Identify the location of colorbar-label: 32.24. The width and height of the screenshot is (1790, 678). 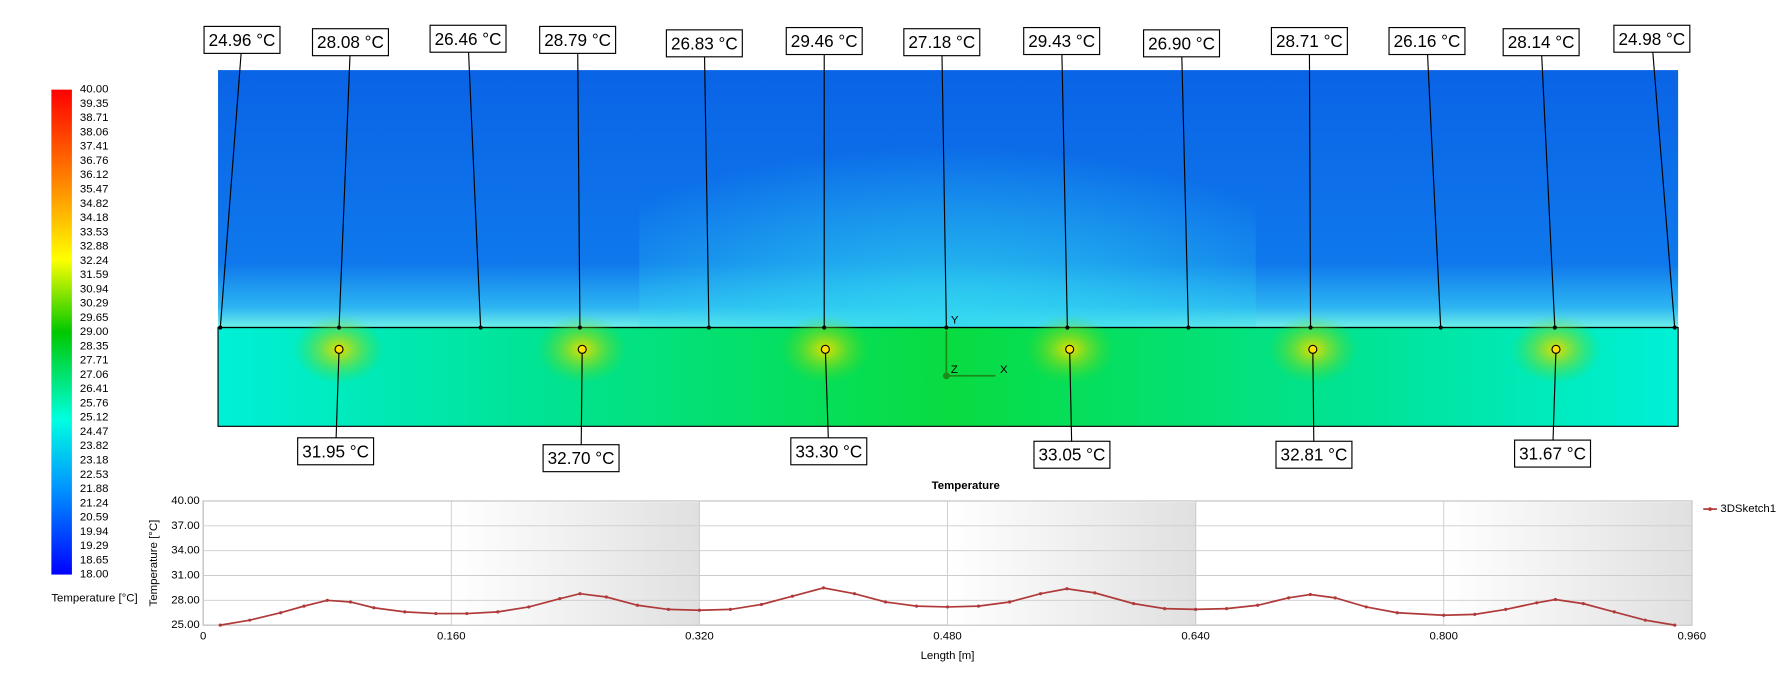
(94, 261).